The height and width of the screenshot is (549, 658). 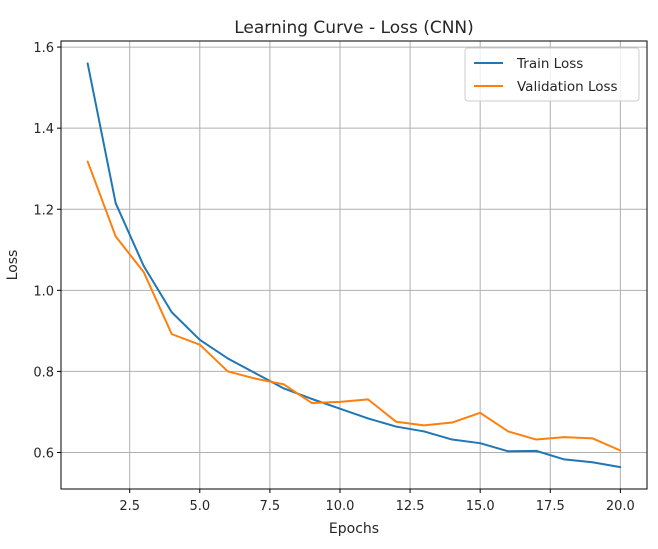 I want to click on y-tick-label: 0.8, so click(x=43, y=372).